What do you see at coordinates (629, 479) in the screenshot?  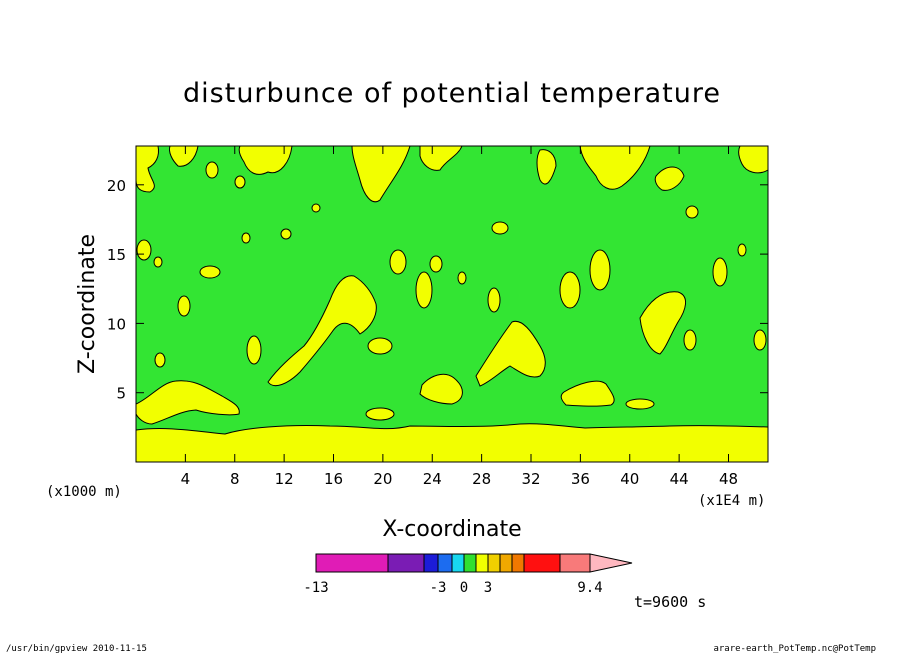 I see `x-tick-label: 40` at bounding box center [629, 479].